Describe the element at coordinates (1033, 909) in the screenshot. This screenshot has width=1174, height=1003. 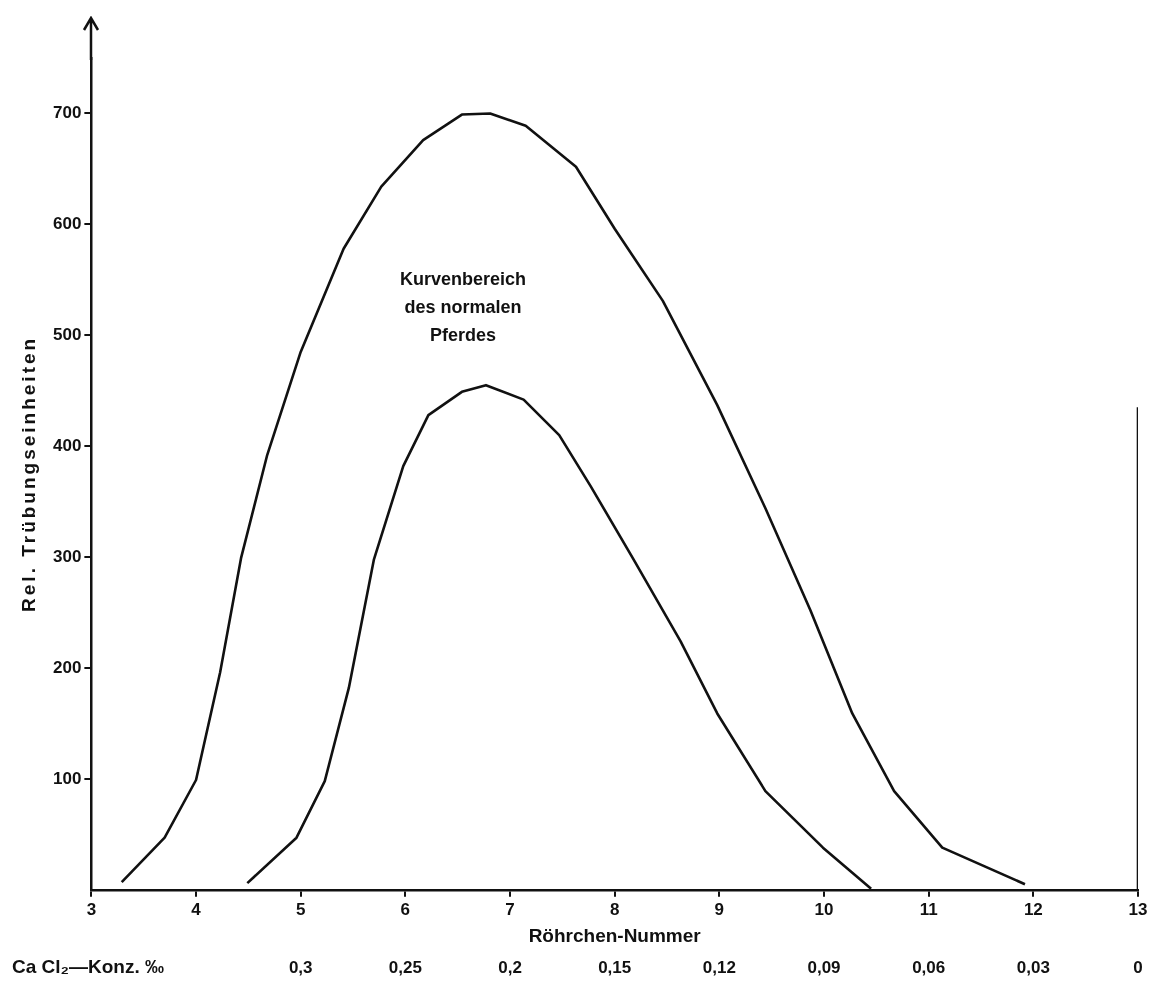
I see `x-tick-label: 12` at that location.